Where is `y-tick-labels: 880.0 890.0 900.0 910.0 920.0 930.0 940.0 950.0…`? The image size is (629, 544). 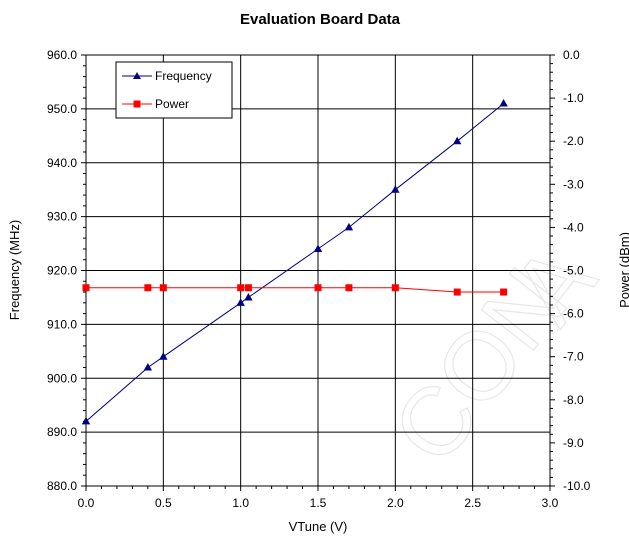 y-tick-labels: 880.0 890.0 900.0 910.0 920.0 930.0 940.0 950.0… is located at coordinates (62, 270).